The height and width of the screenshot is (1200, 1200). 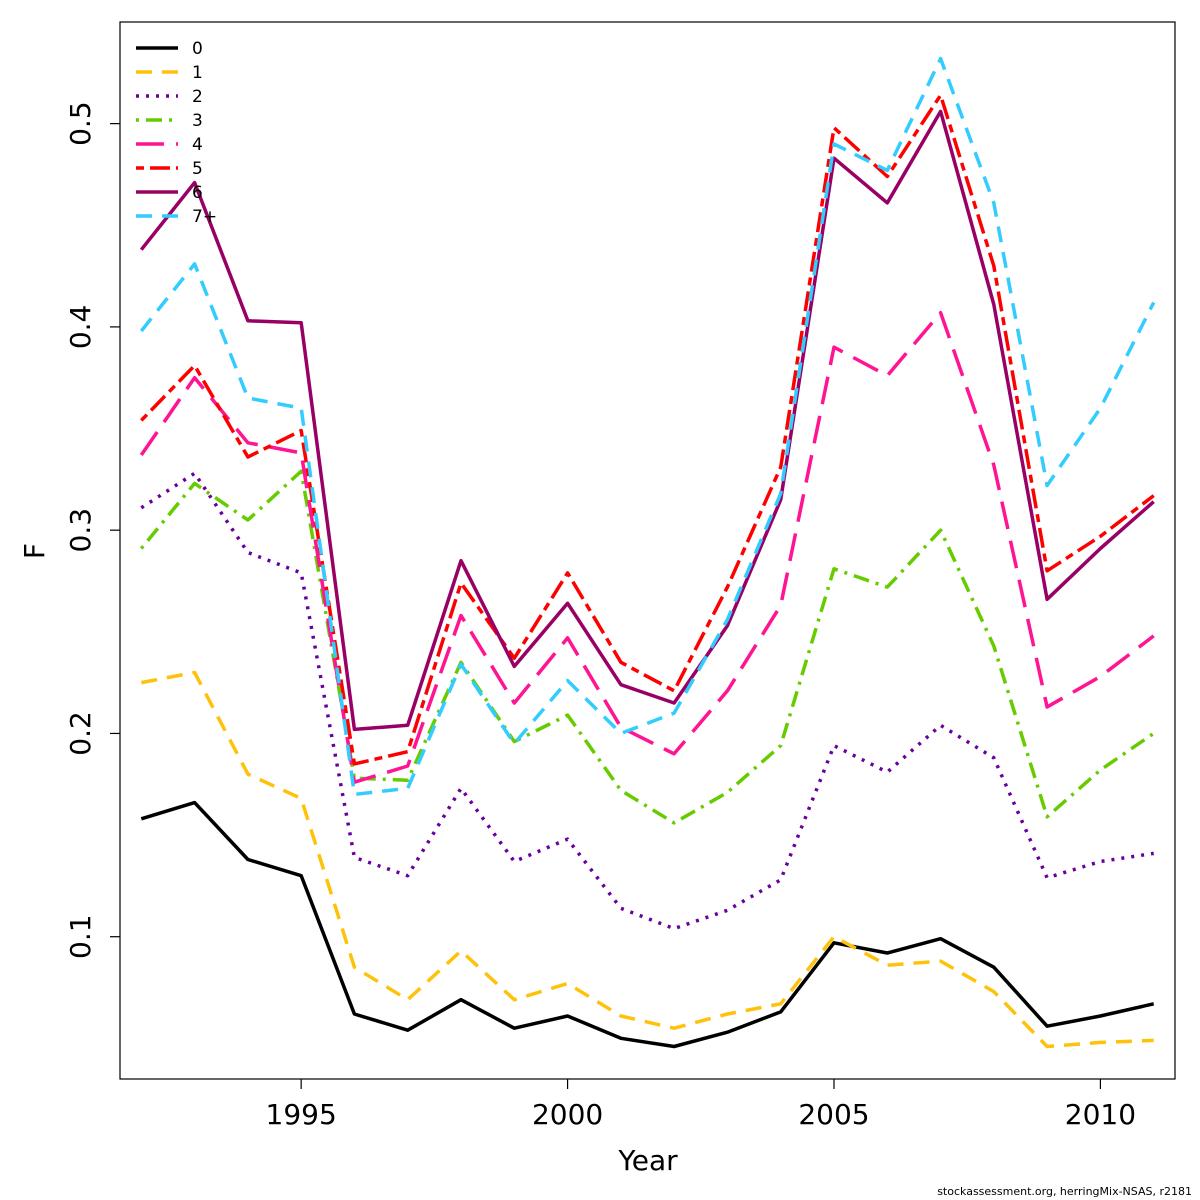 I want to click on x-tick-label-2: 2005, so click(x=833, y=1114).